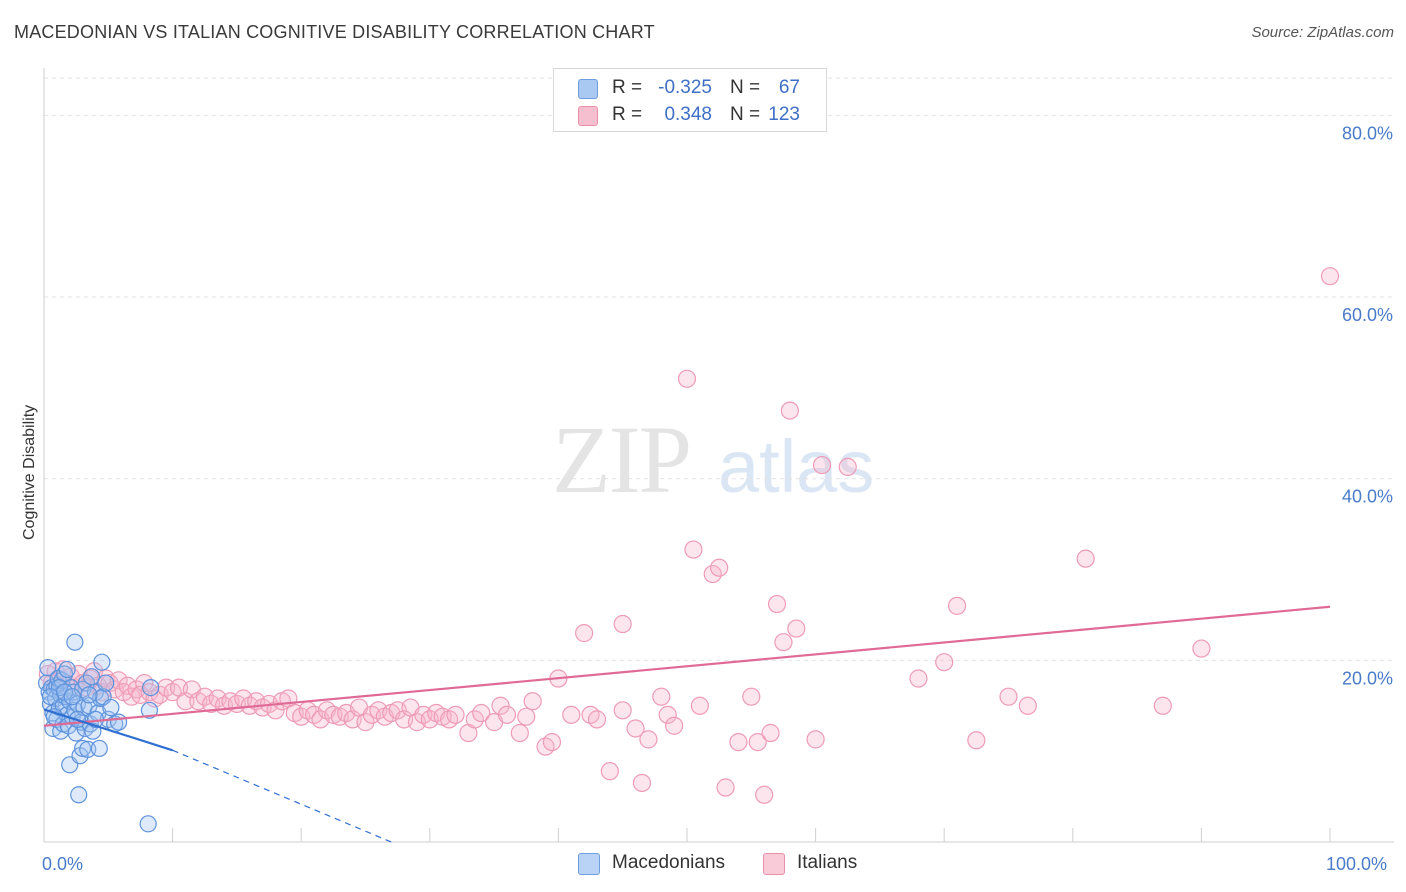 This screenshot has height=892, width=1406. I want to click on italians-swatch, so click(774, 864).